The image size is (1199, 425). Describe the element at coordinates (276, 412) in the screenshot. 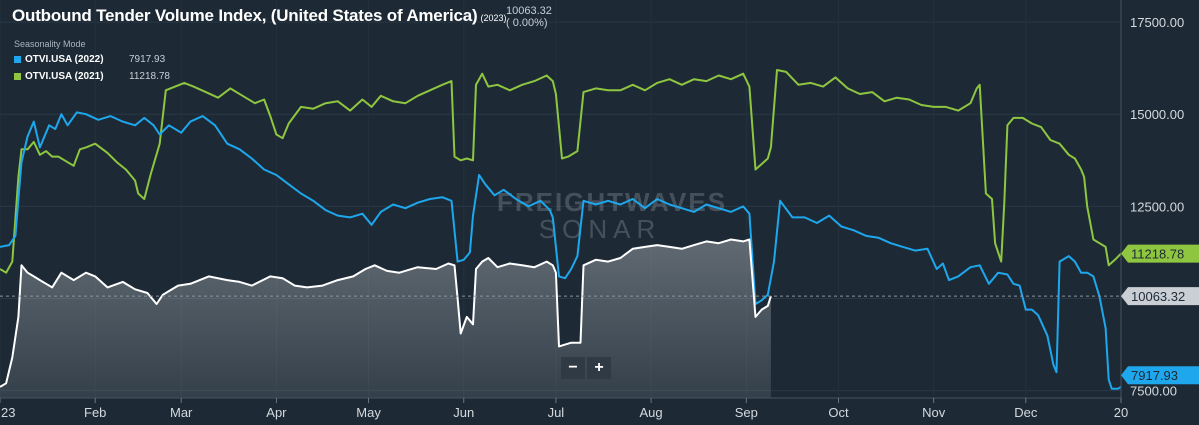

I see `x-tick-label: Apr` at that location.